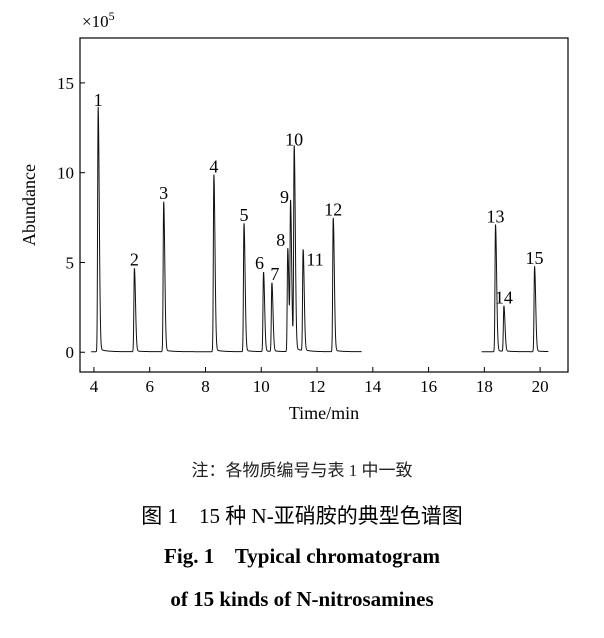  What do you see at coordinates (261, 386) in the screenshot?
I see `x-tick-label: 10` at bounding box center [261, 386].